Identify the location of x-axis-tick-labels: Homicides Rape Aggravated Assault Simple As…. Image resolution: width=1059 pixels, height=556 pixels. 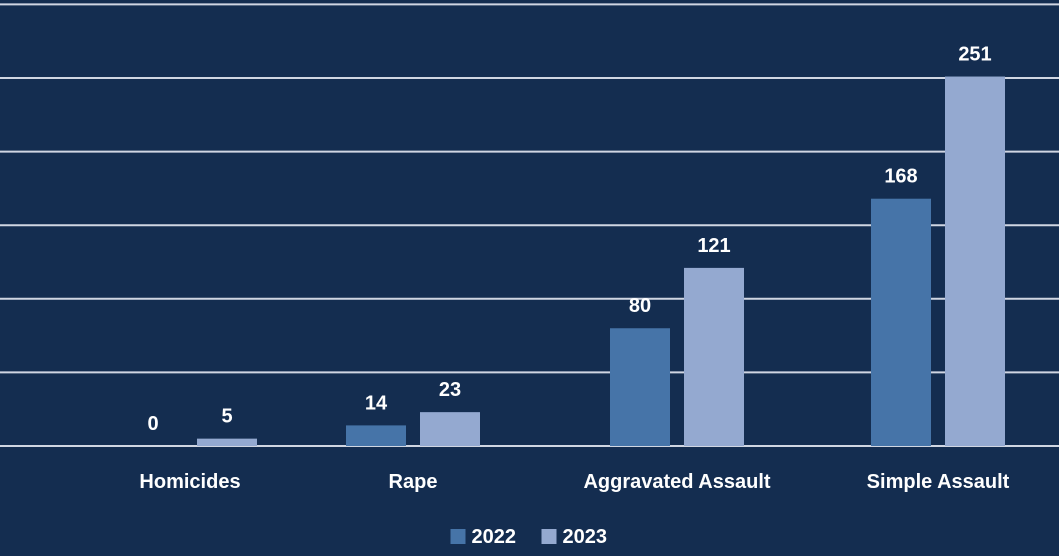
(574, 482).